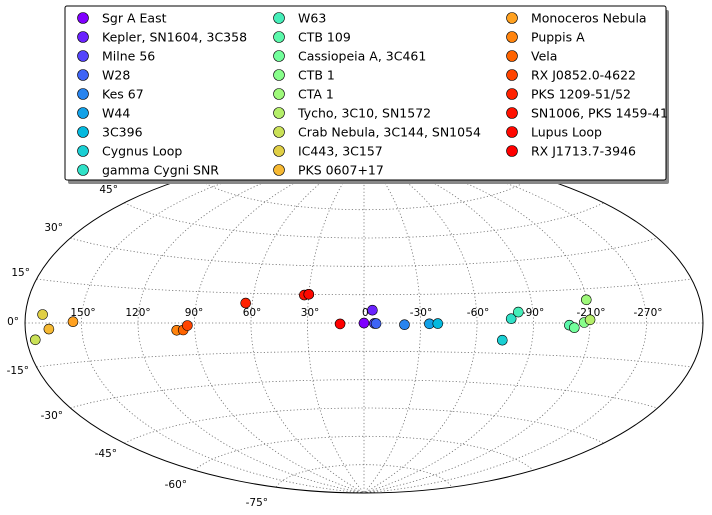 This screenshot has height=515, width=712. I want to click on longitude-tick-label: 60°, so click(252, 313).